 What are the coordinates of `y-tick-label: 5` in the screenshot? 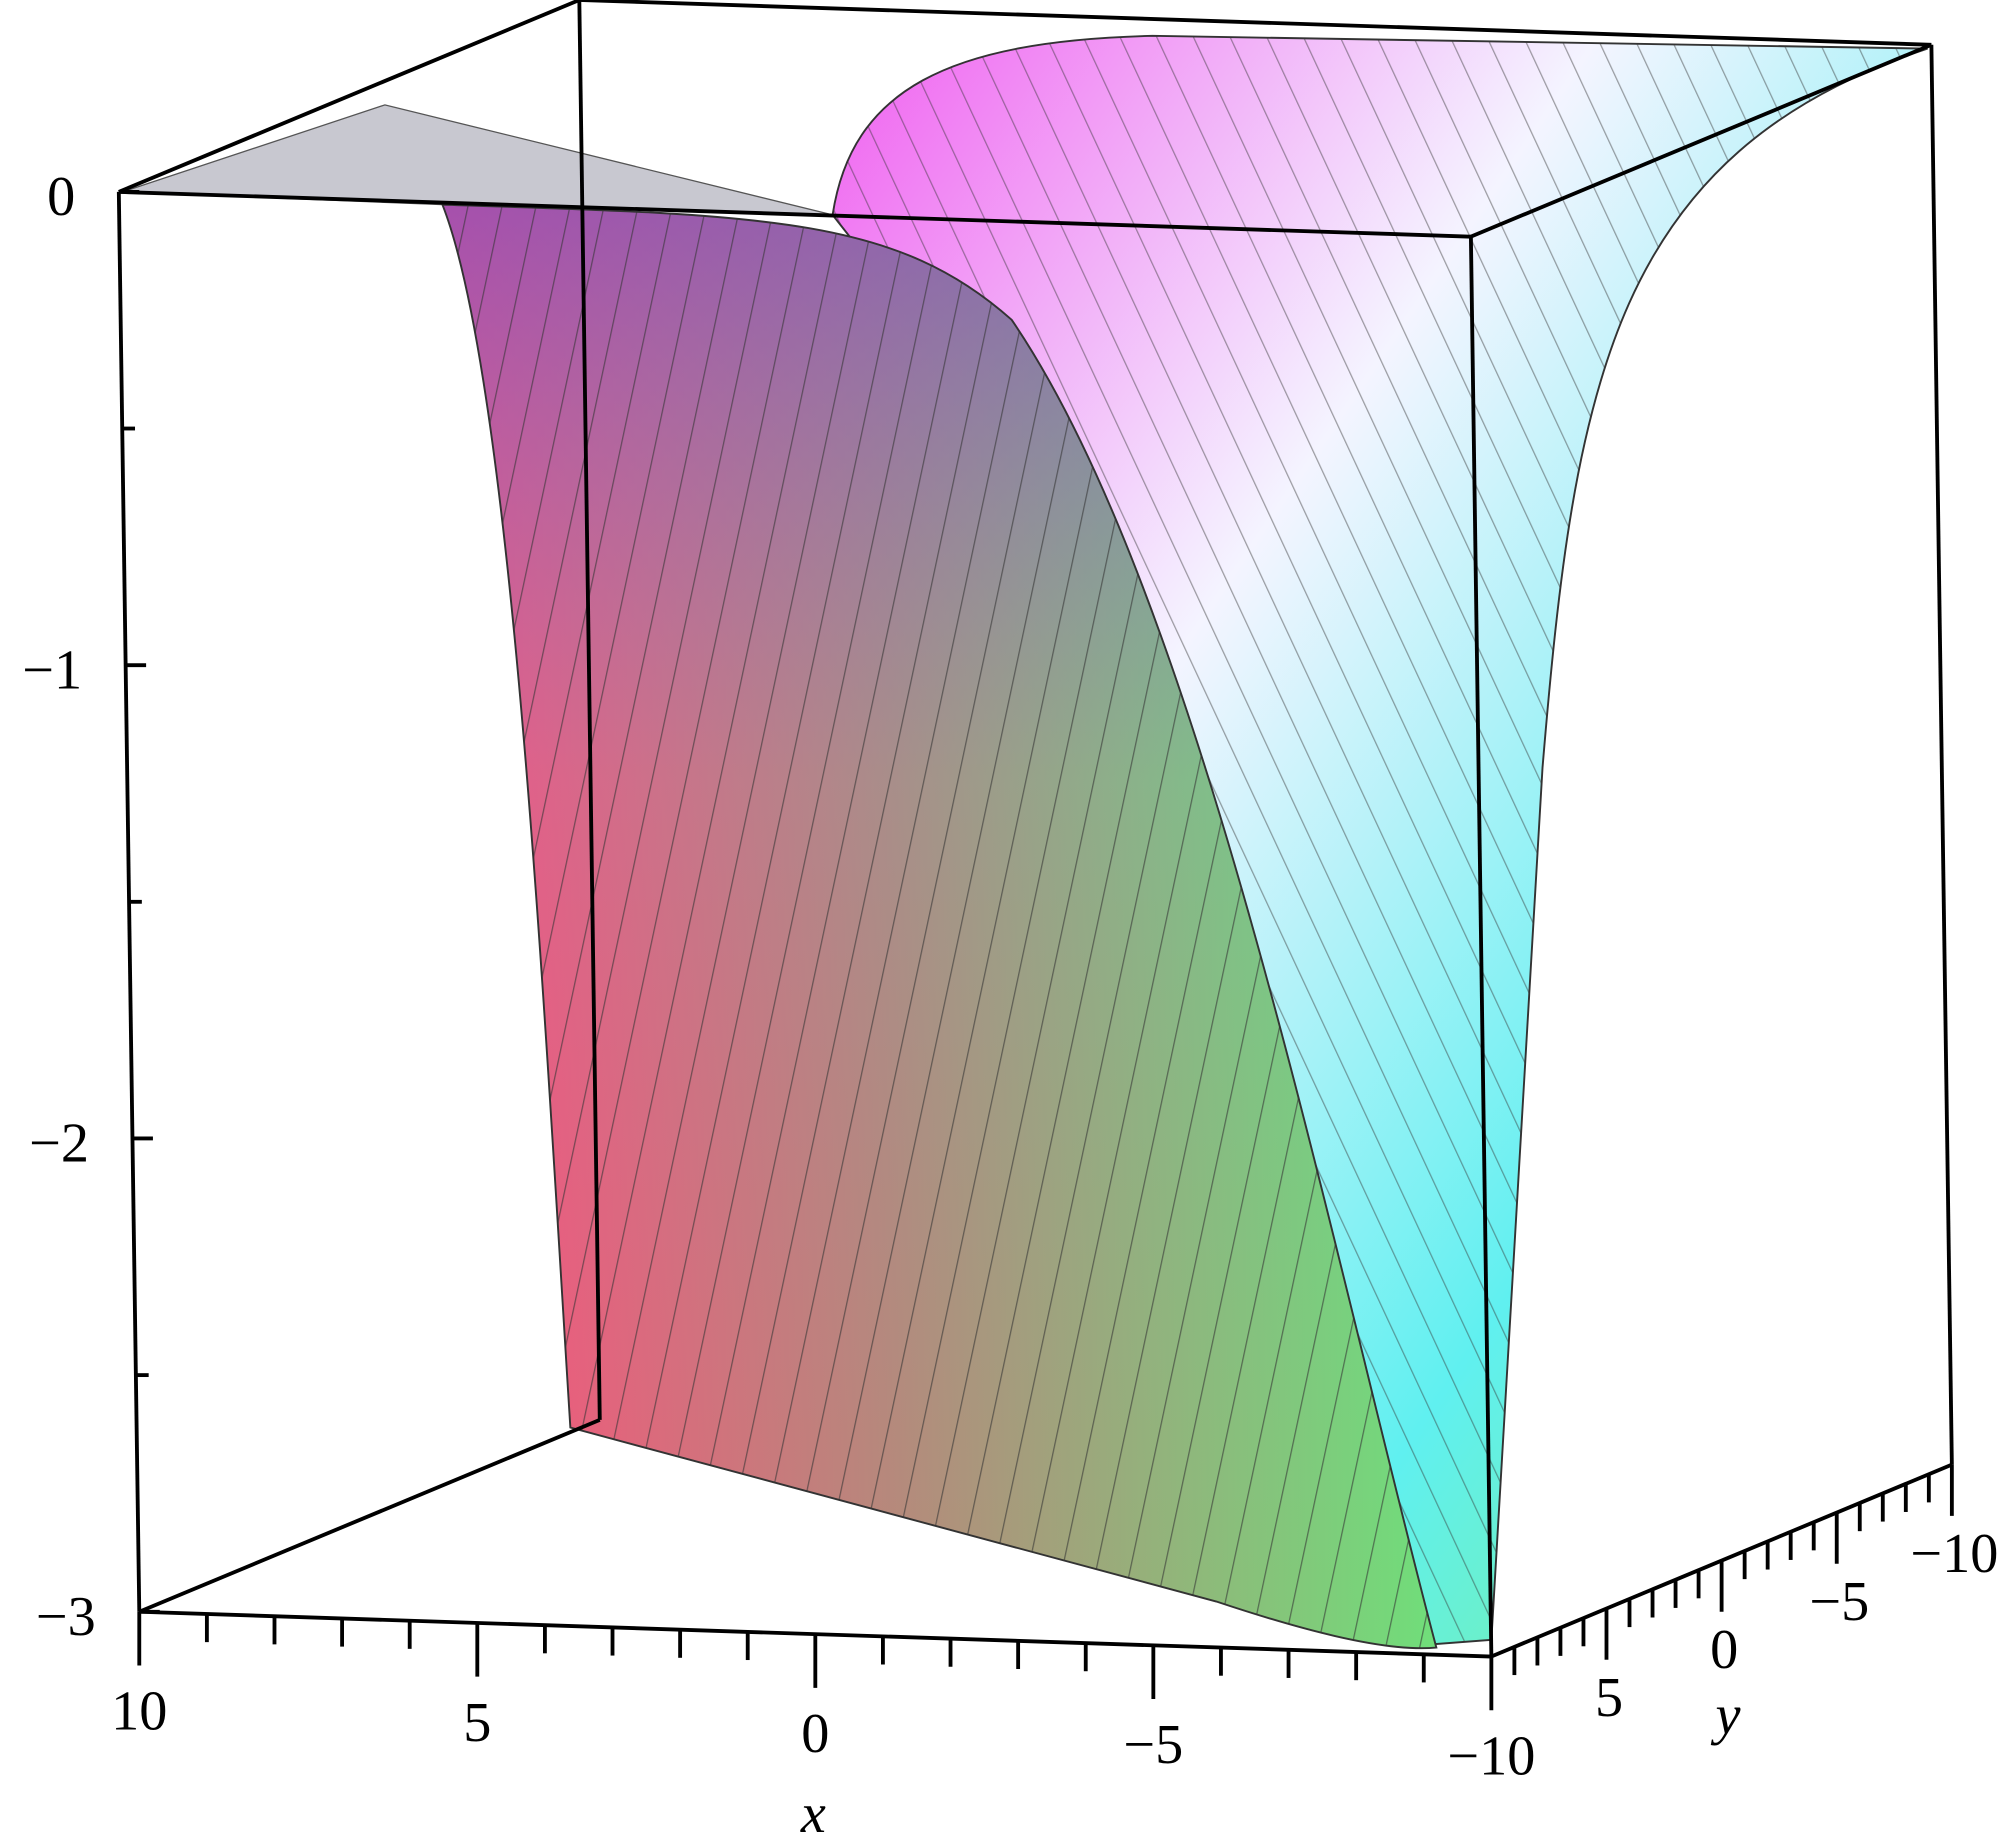 It's located at (1609, 1698).